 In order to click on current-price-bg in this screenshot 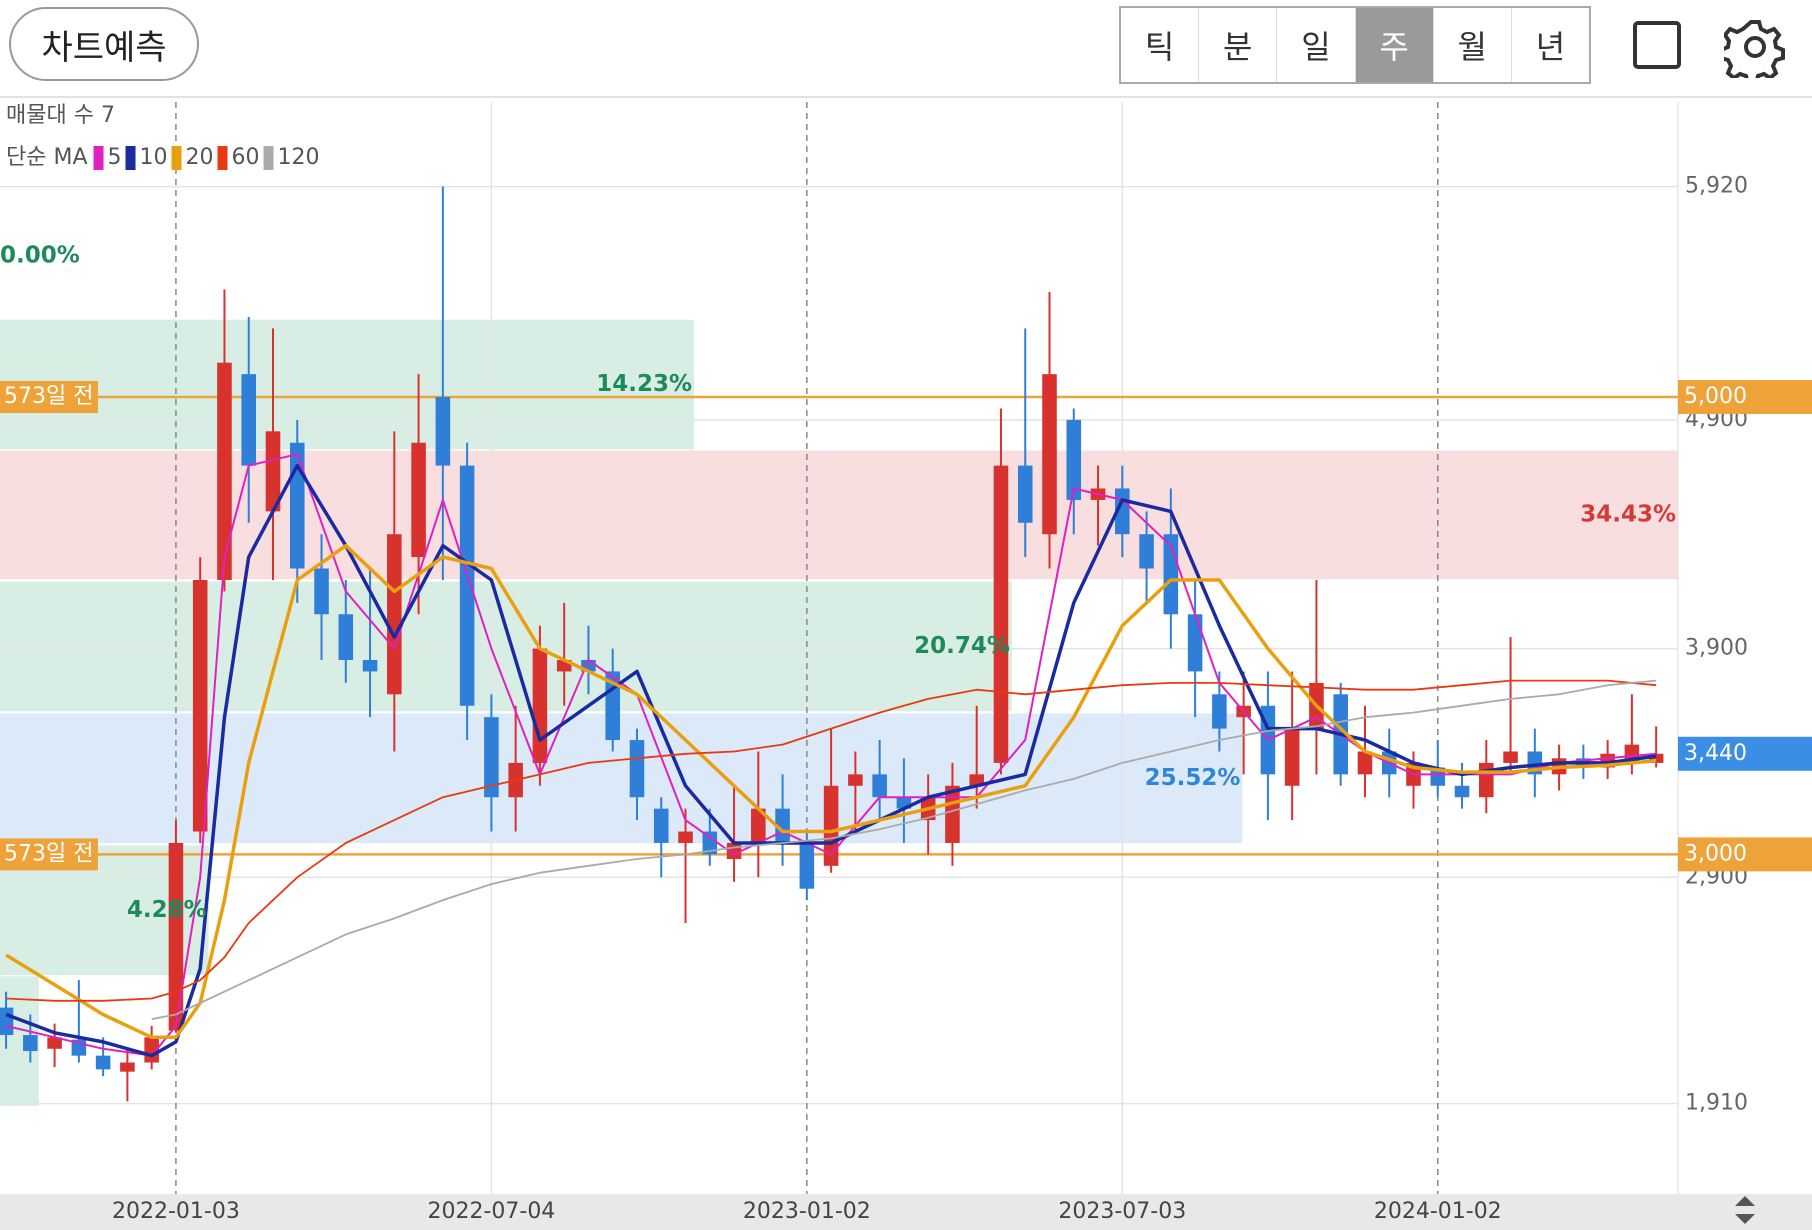, I will do `click(1745, 753)`.